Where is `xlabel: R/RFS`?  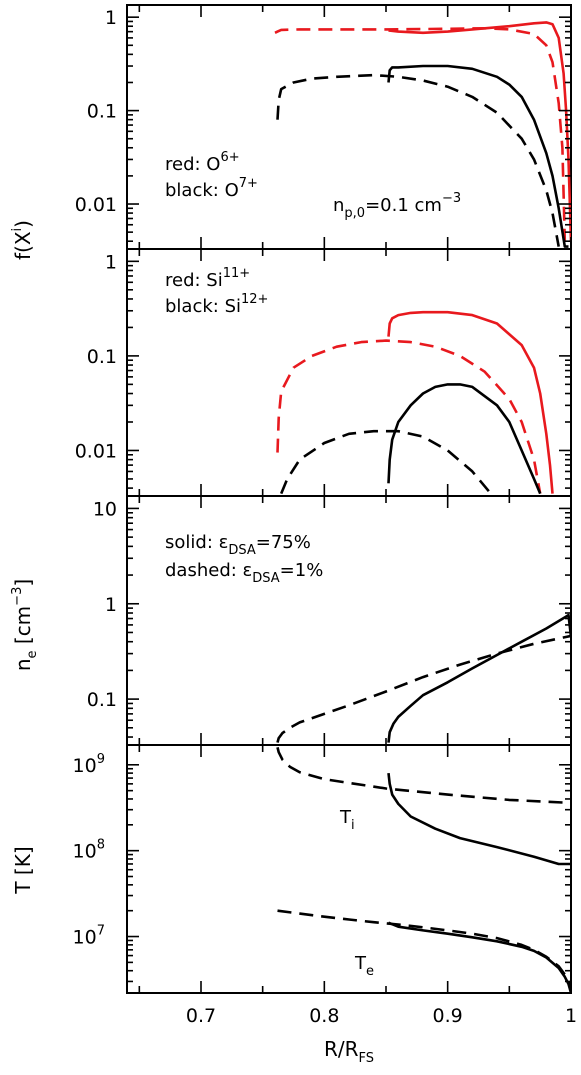
xlabel: R/RFS is located at coordinates (349, 1051).